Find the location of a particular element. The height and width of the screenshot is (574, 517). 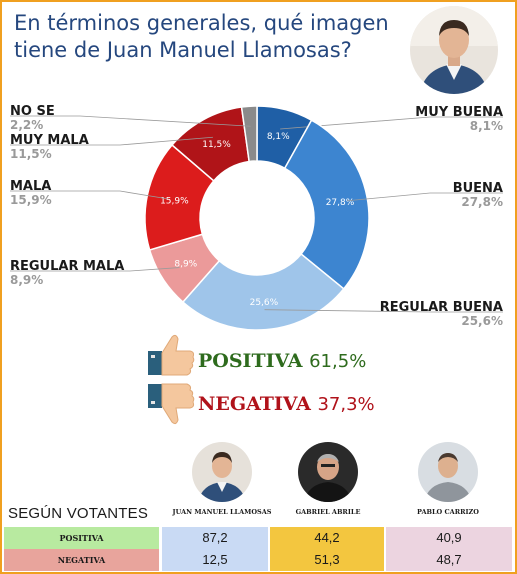

leader-line-regular-mala is located at coordinates (95, 269).